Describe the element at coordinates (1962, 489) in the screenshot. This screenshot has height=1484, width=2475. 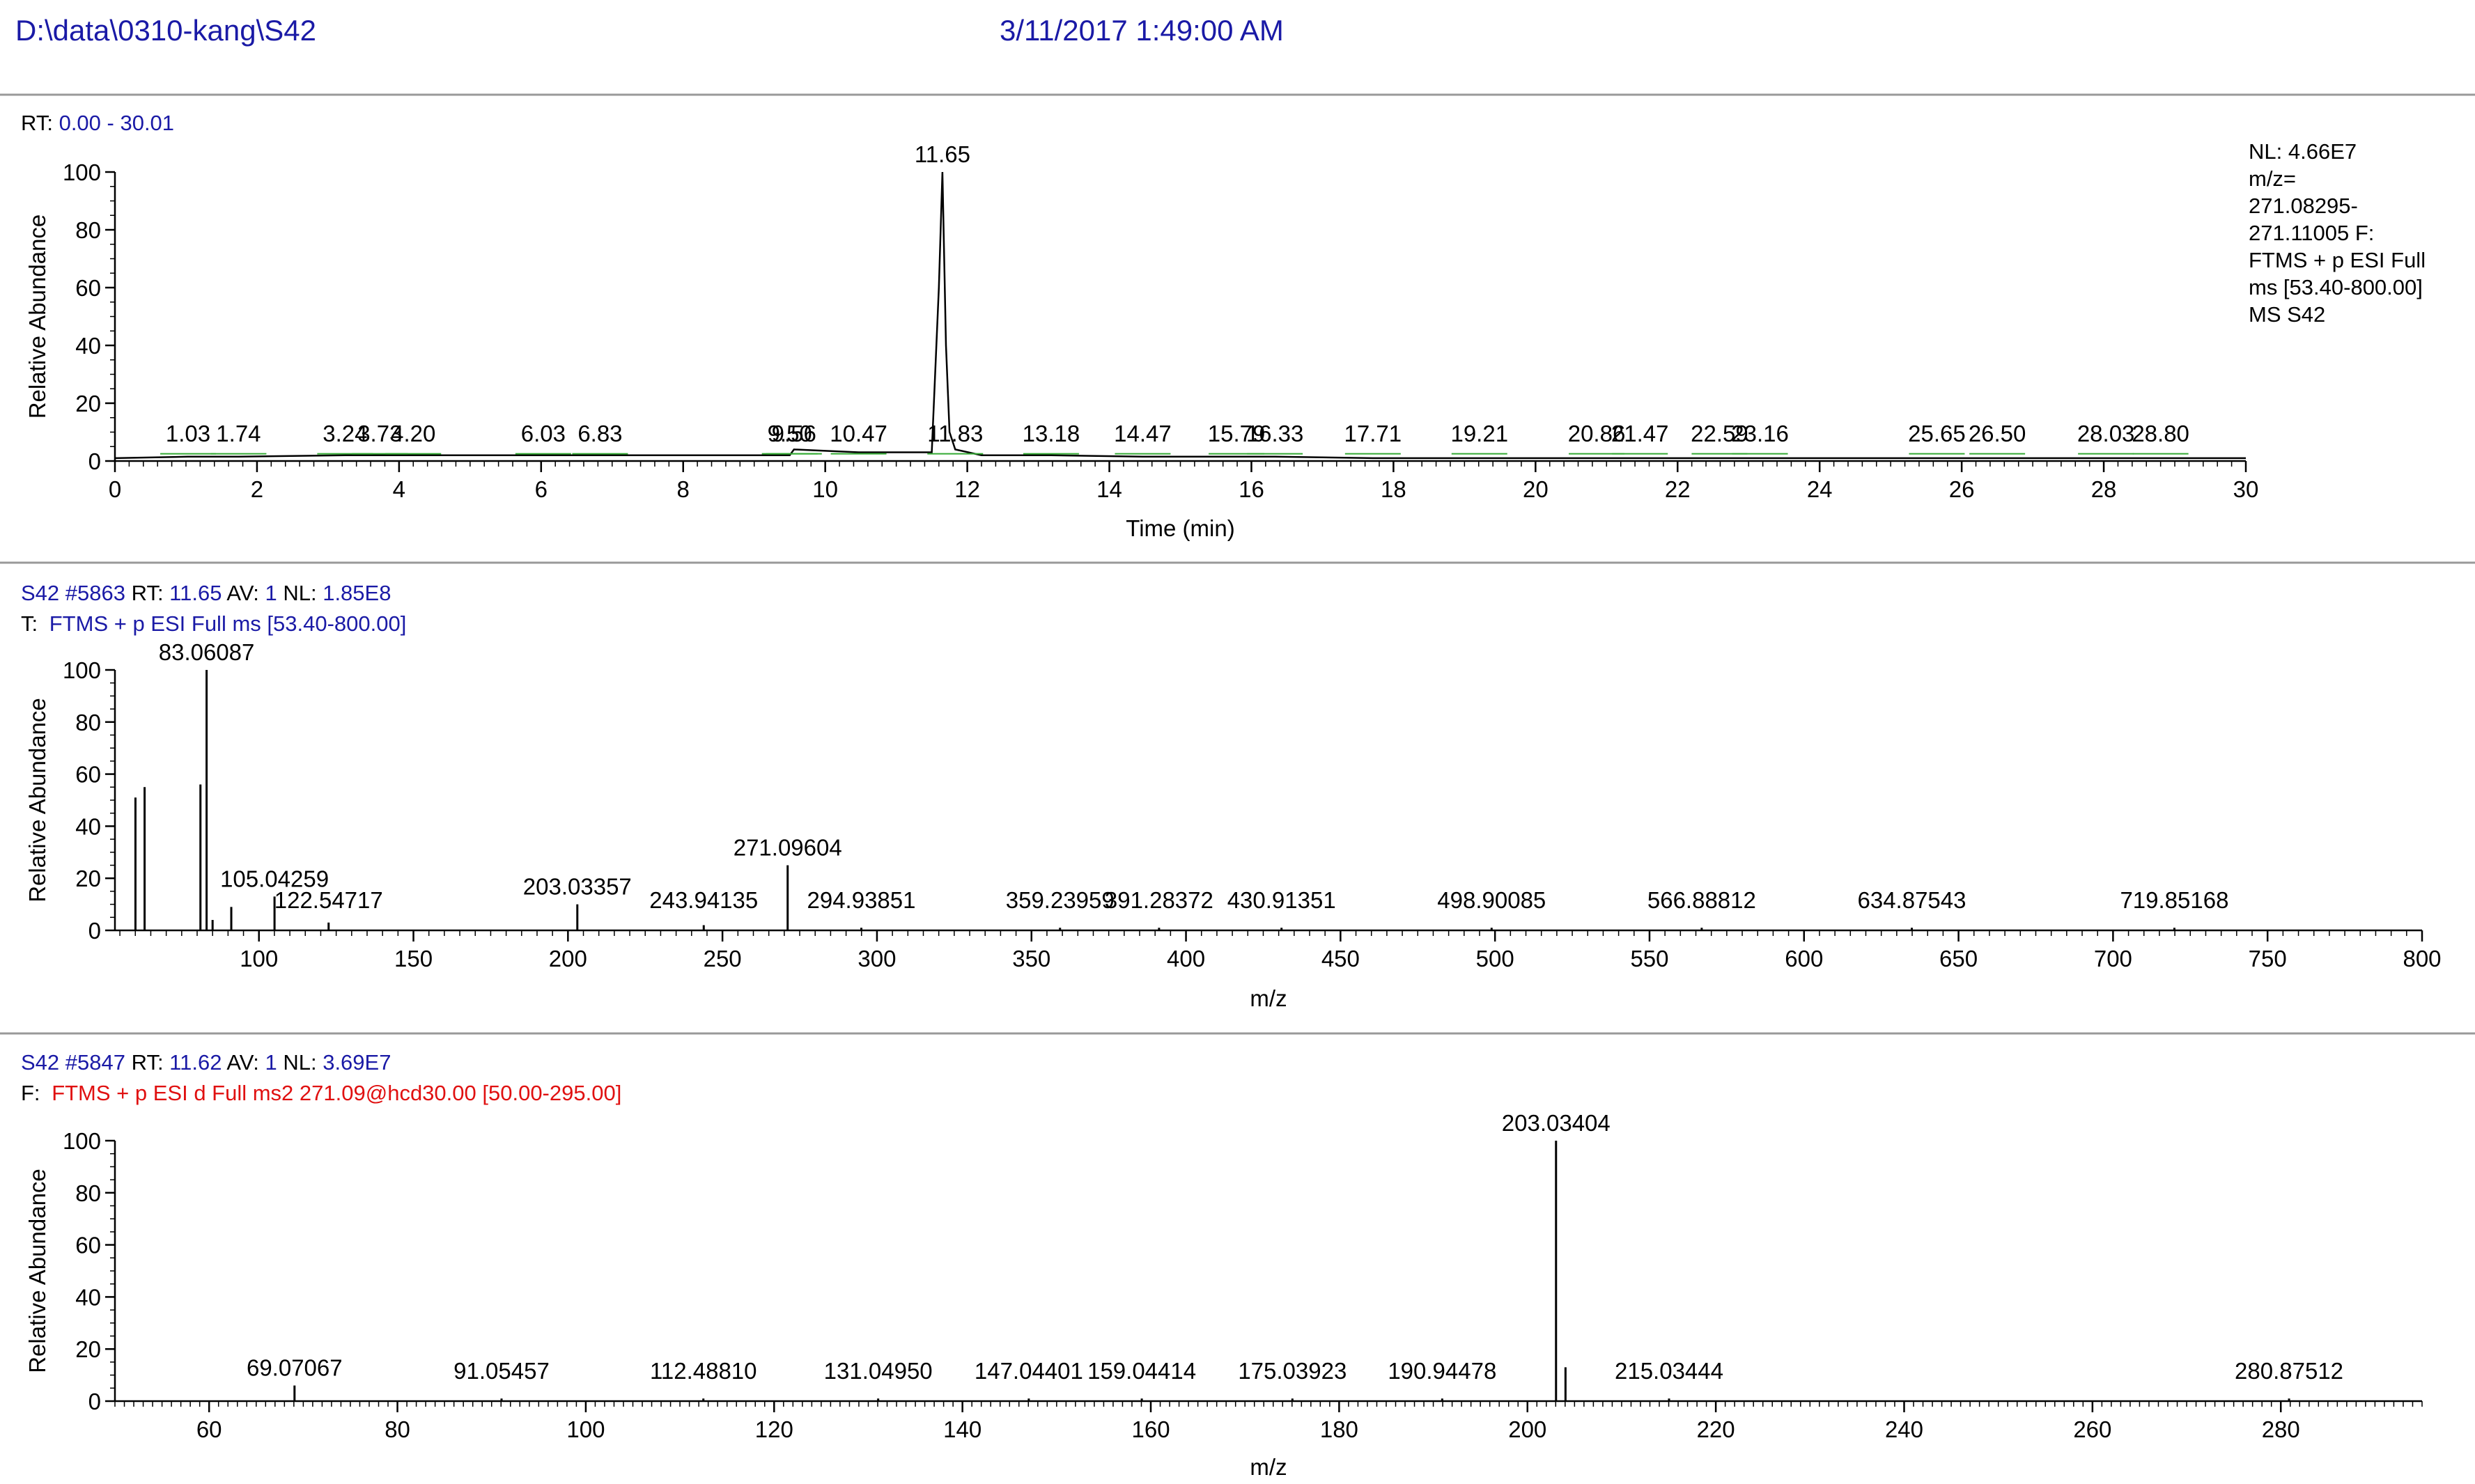
I see `x-tick-label: 26` at that location.